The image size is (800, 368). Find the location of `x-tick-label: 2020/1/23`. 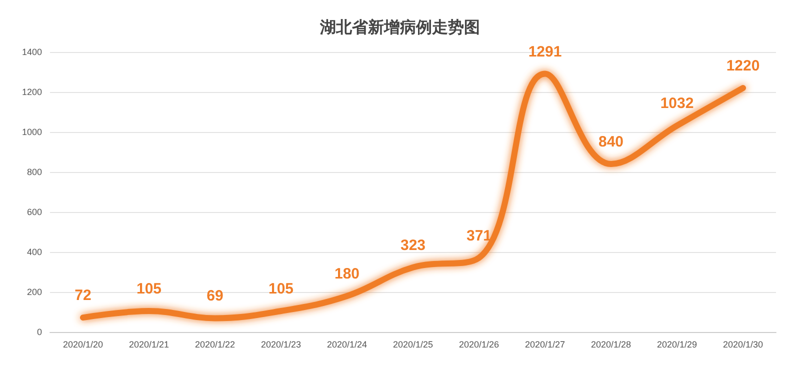

x-tick-label: 2020/1/23 is located at coordinates (281, 345).